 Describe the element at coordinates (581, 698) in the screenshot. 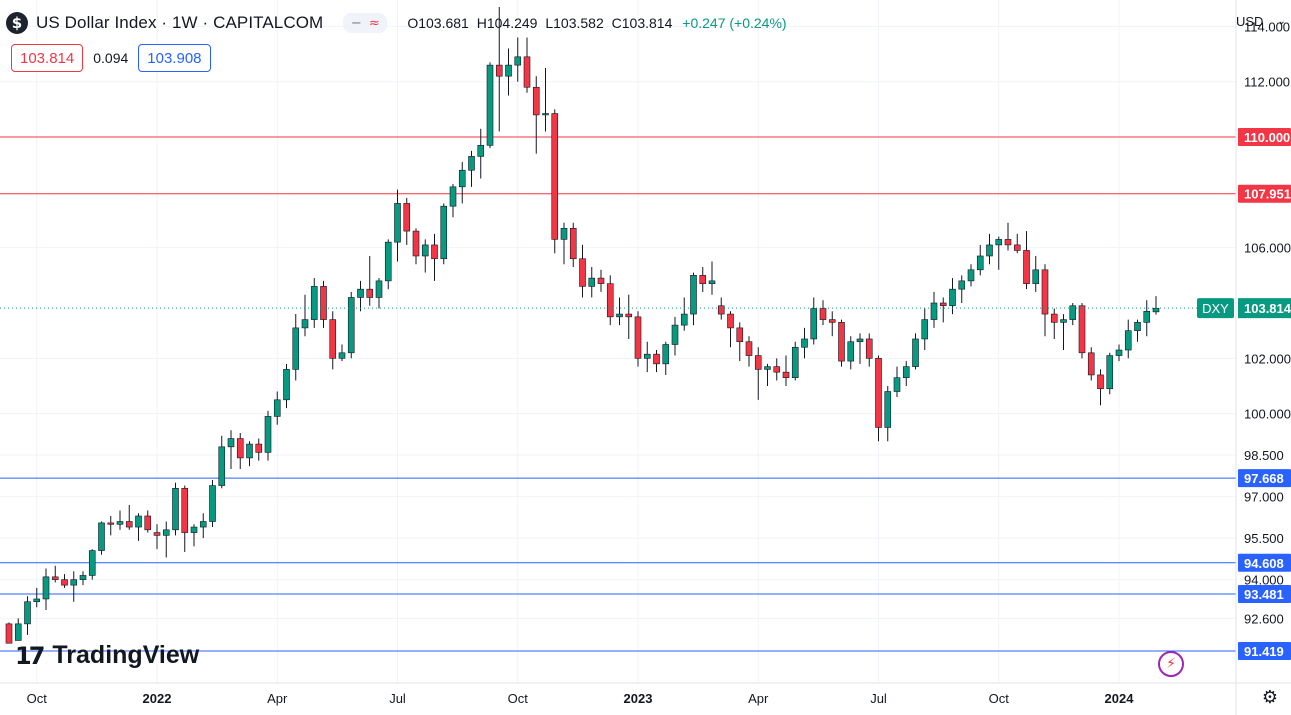

I see `time-scale: Oct 2022 Apr Jul Oct 2023 Apr Jul Oct 2024` at that location.